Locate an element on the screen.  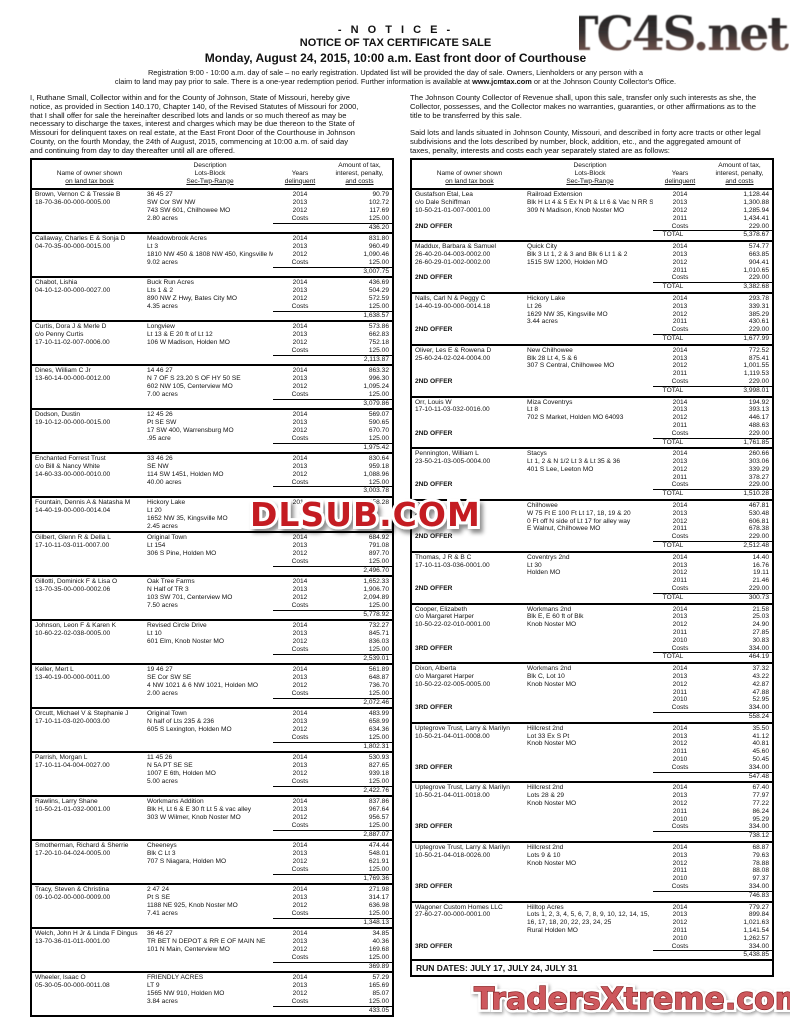
amount-cell: 678.38 is located at coordinates (758, 529).